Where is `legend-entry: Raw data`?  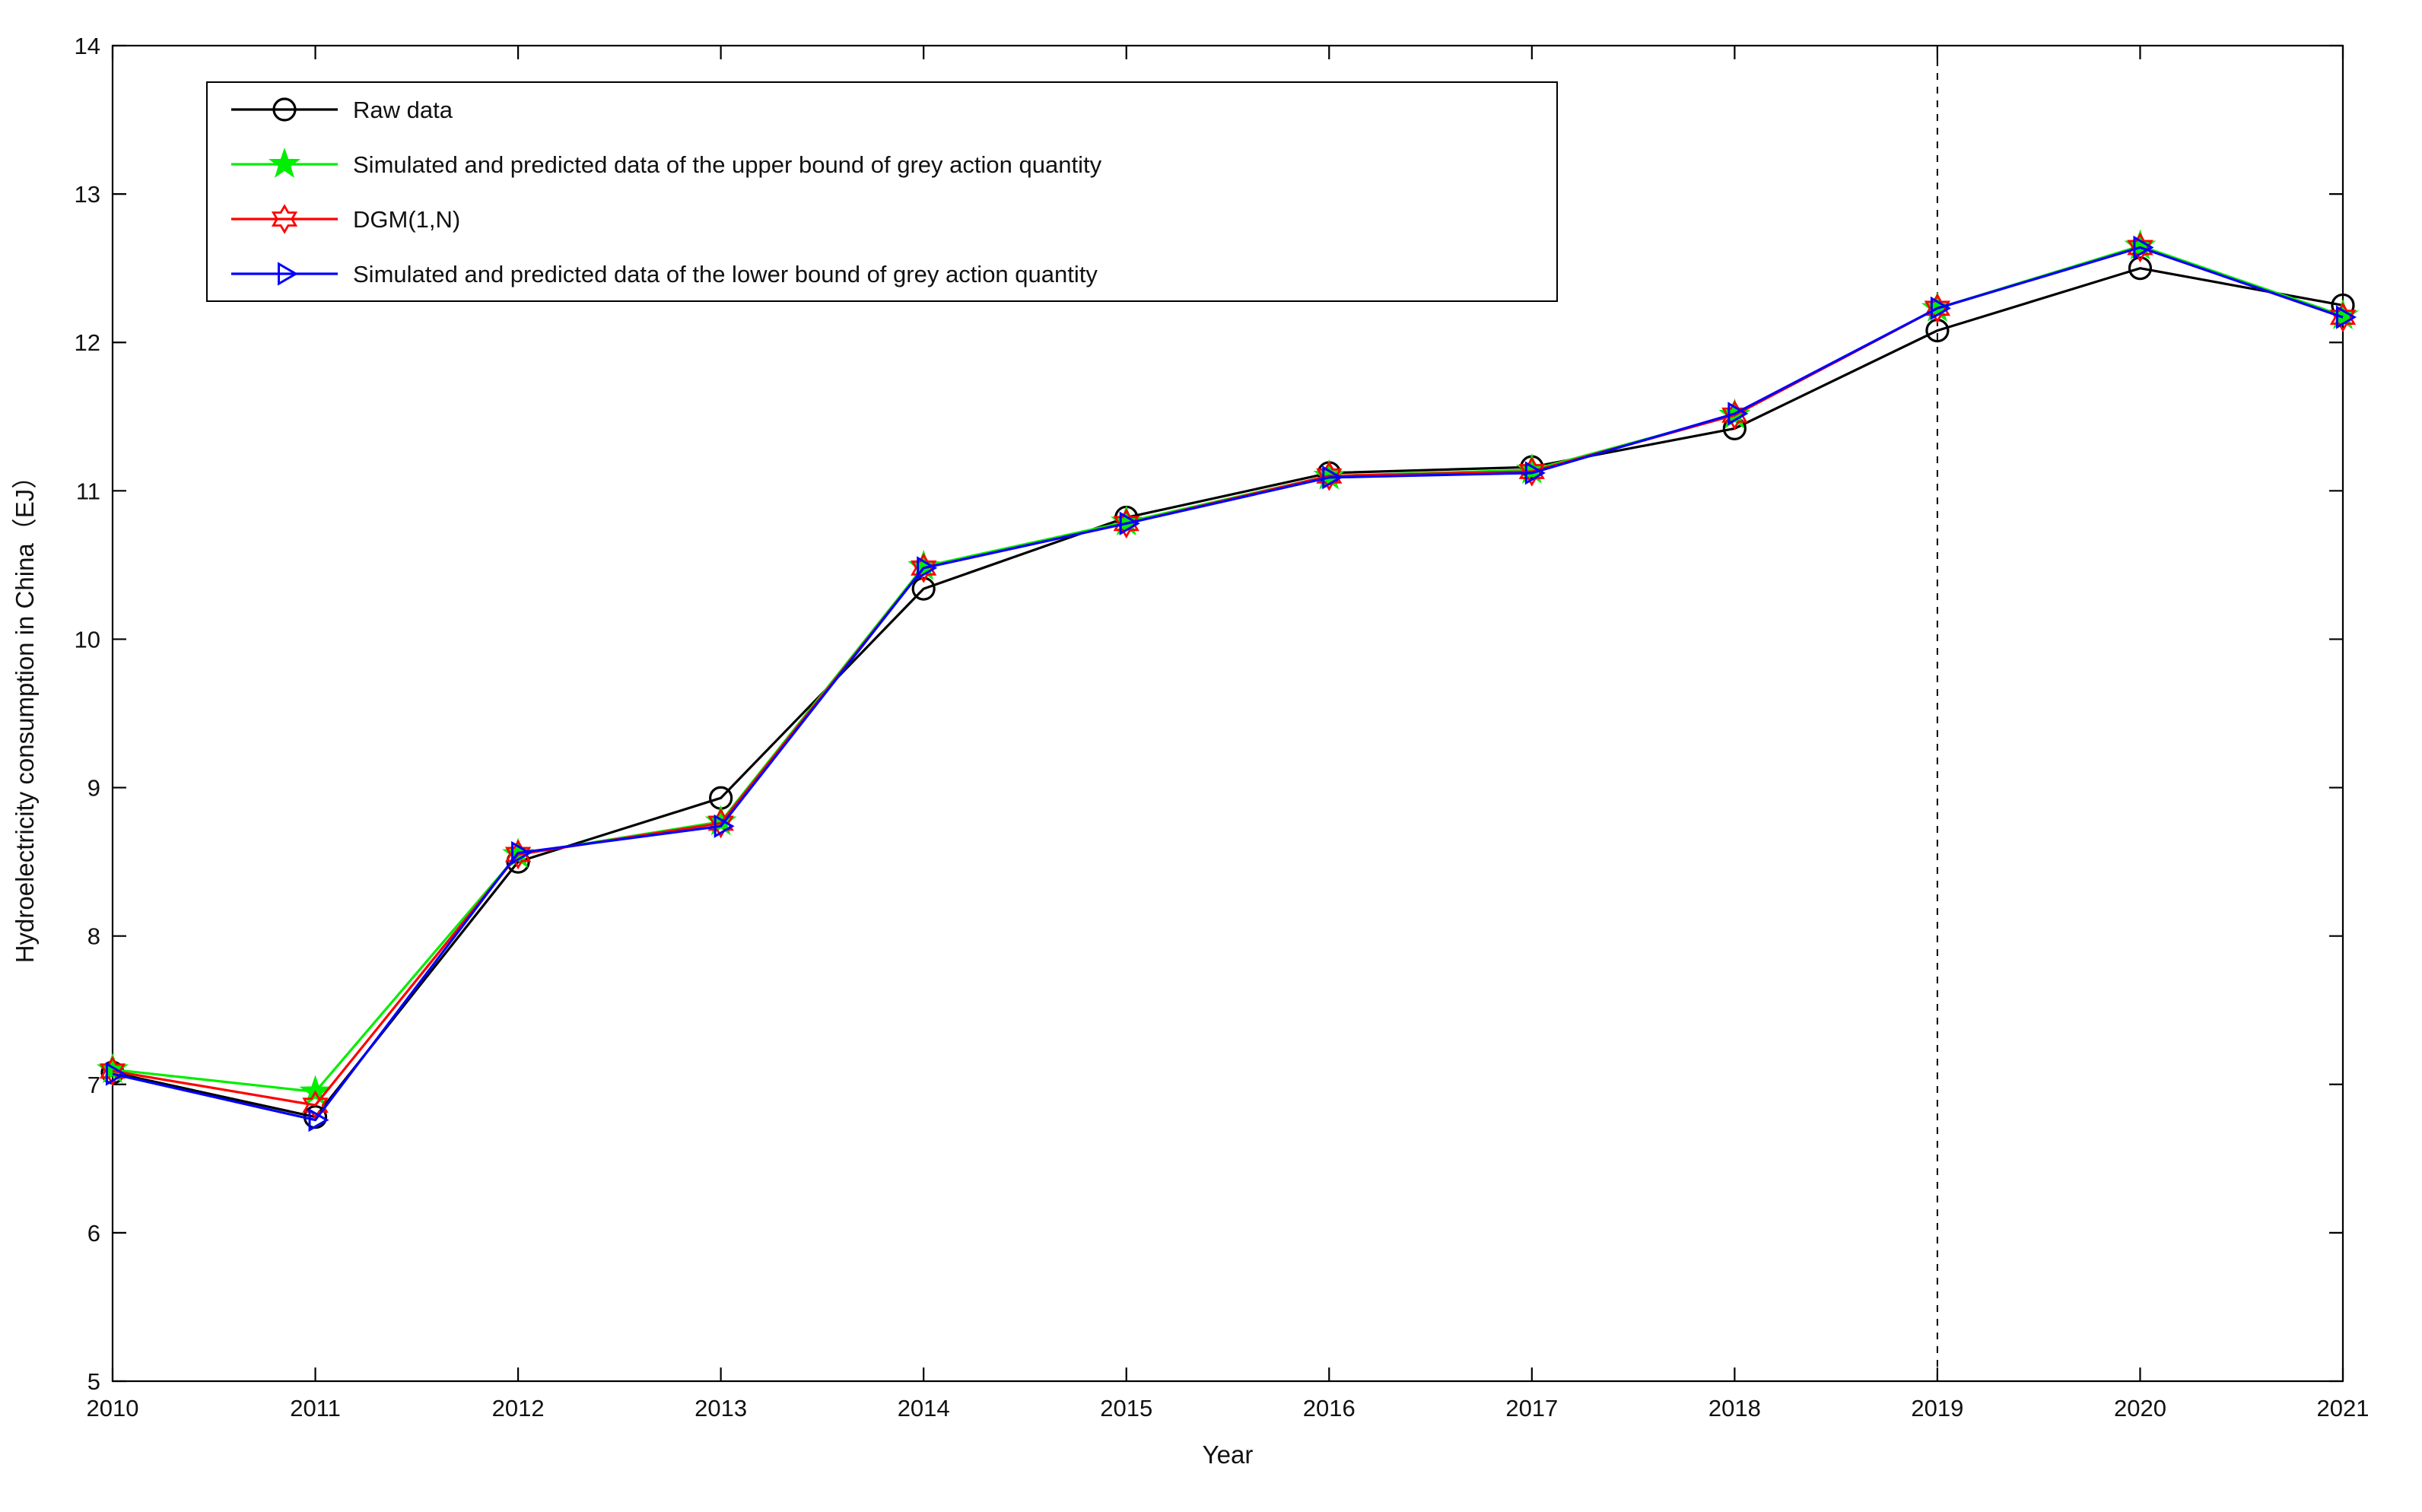
legend-entry: Raw data is located at coordinates (342, 110).